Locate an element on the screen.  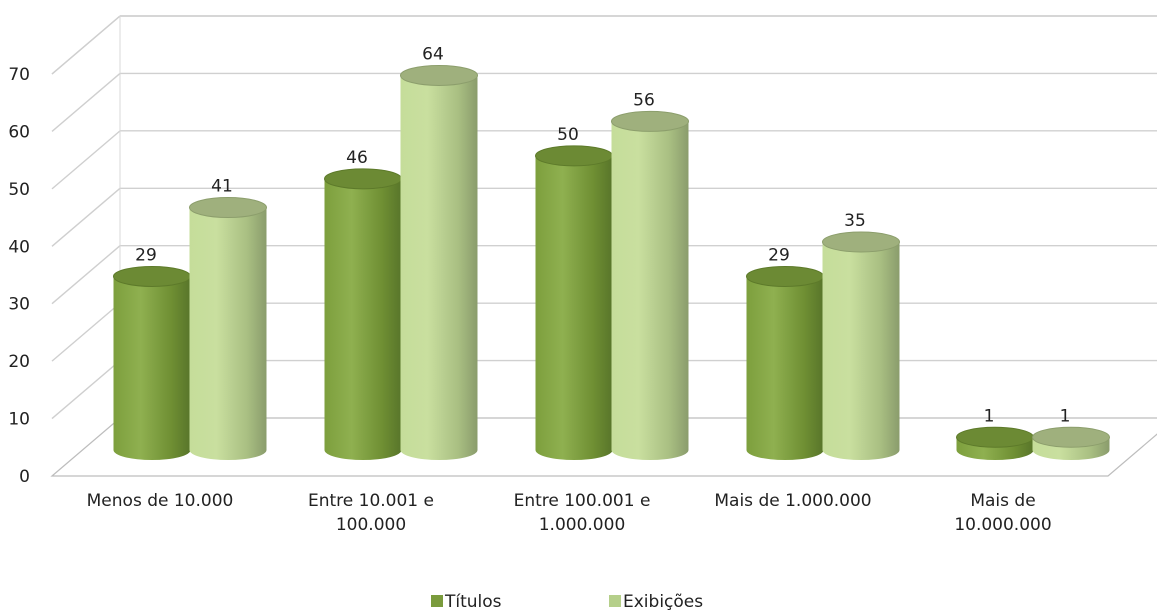
y-tick-label: 20 is located at coordinates (19, 362).